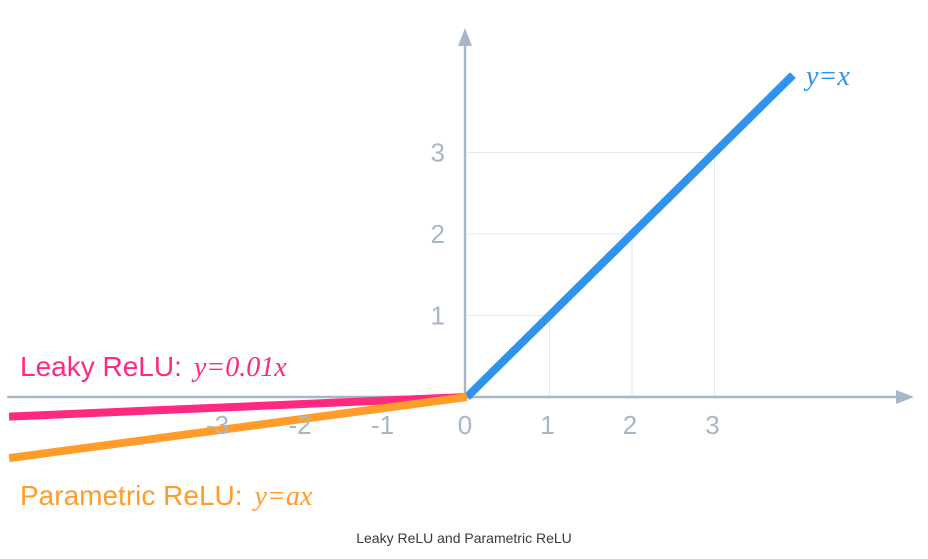 This screenshot has height=559, width=928. I want to click on figure-caption: Leaky ReLU and Parametric ReLU, so click(464, 538).